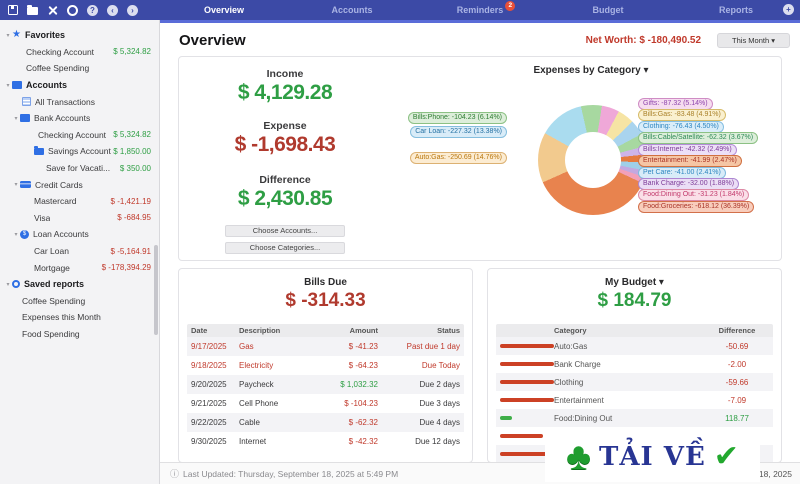  What do you see at coordinates (737, 330) in the screenshot?
I see `column-header-difference: Difference` at bounding box center [737, 330].